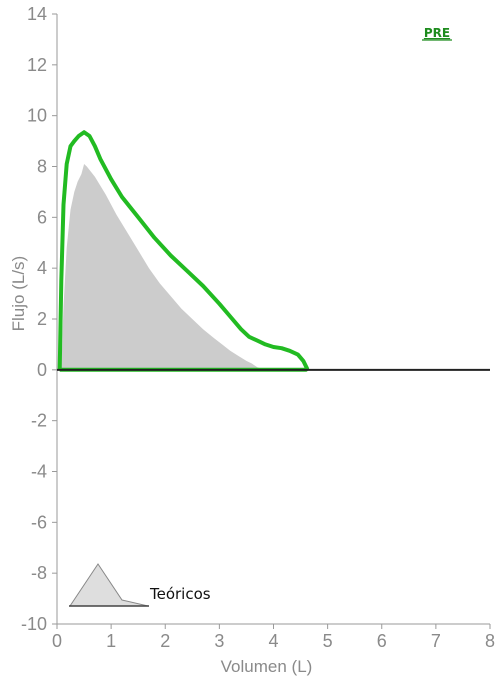  I want to click on x-tick-label: 6, so click(382, 641).